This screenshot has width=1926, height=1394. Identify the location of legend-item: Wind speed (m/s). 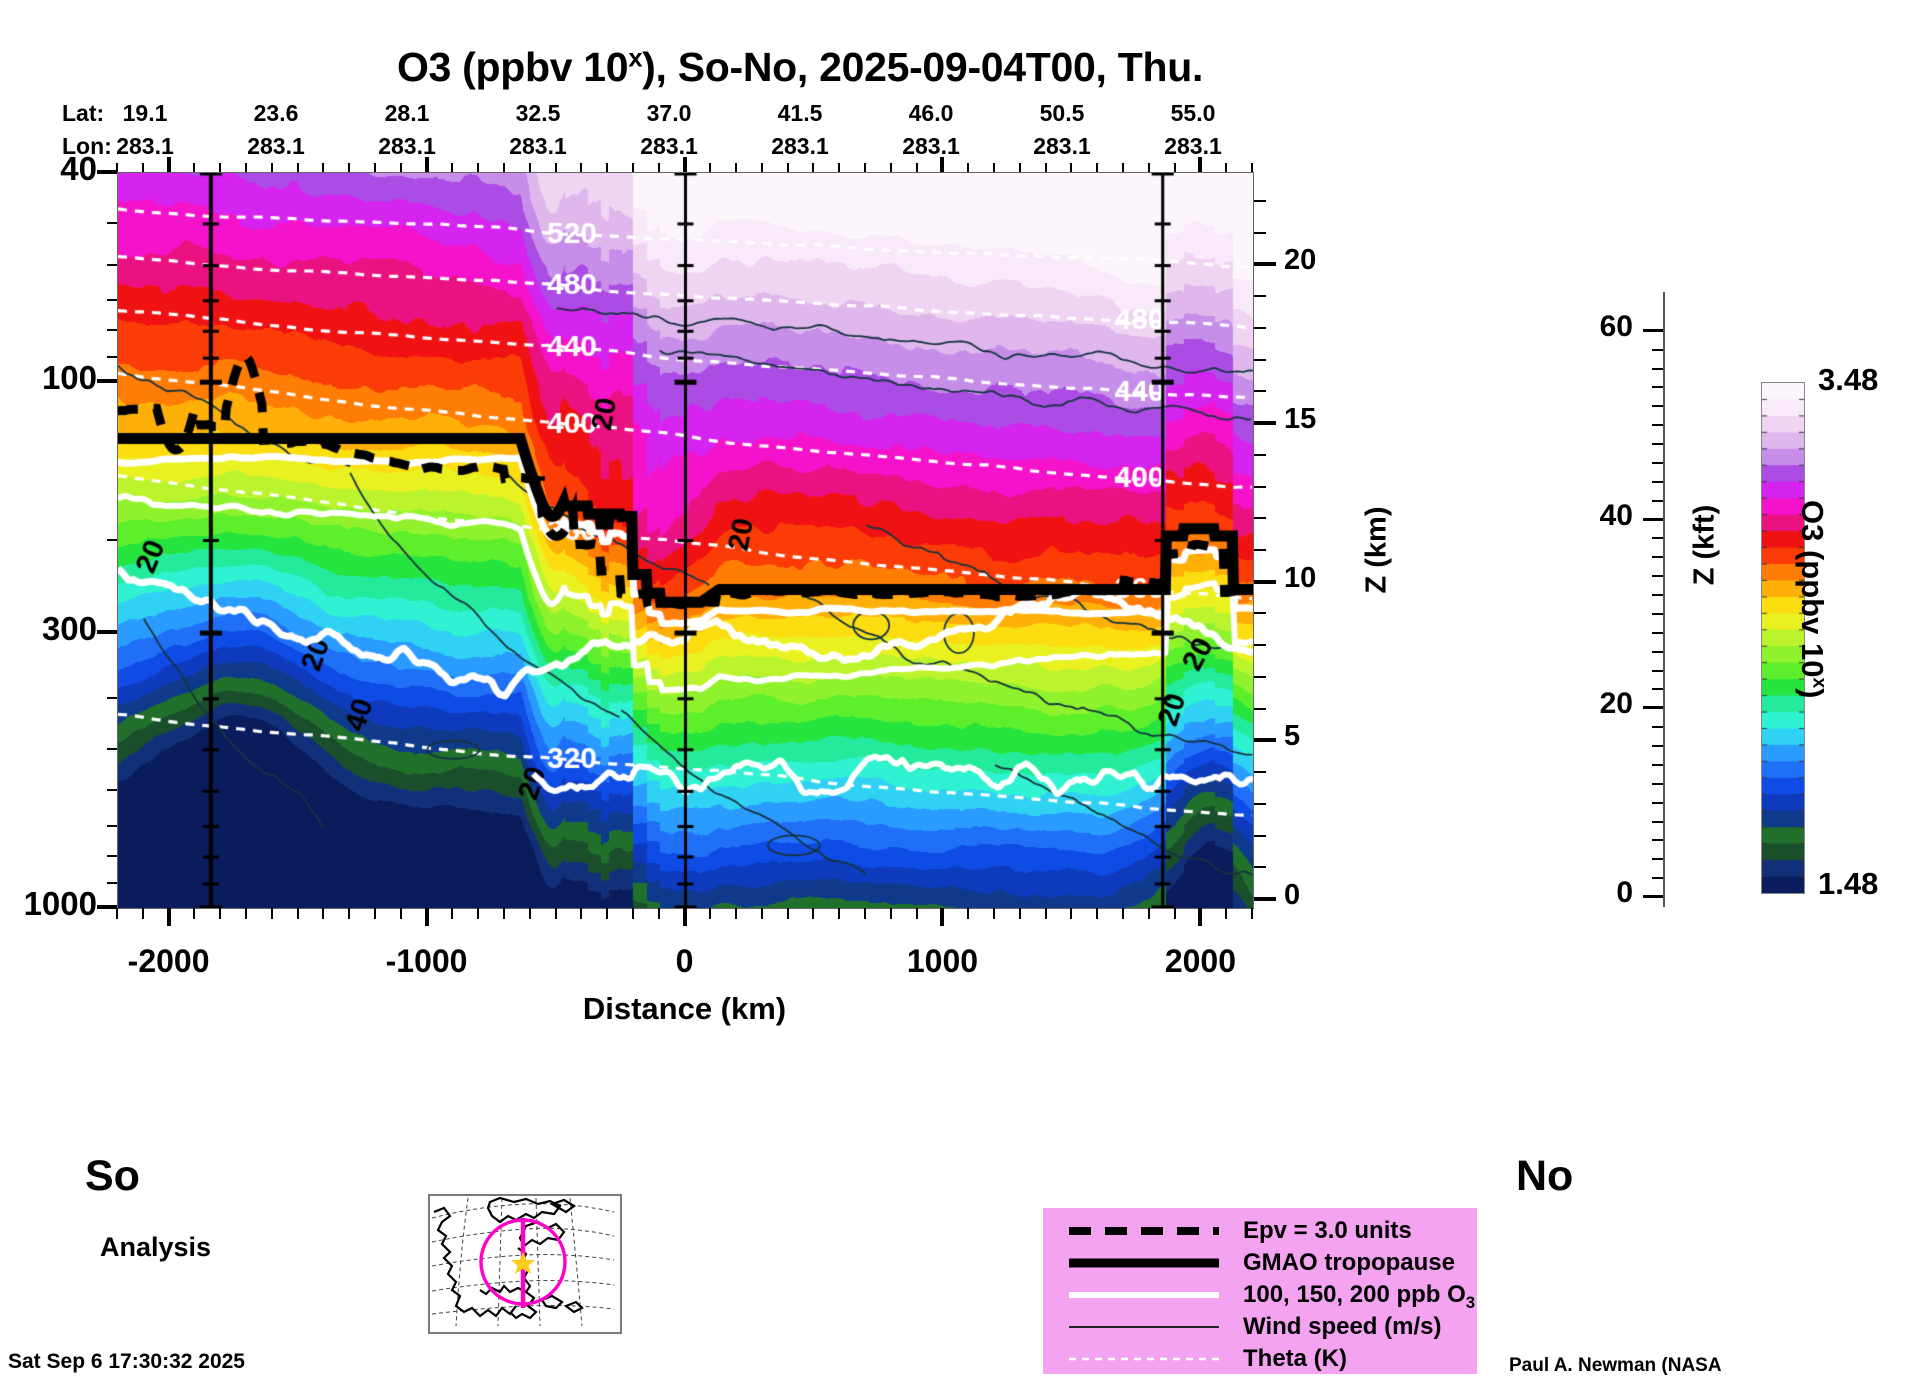
(1260, 1326).